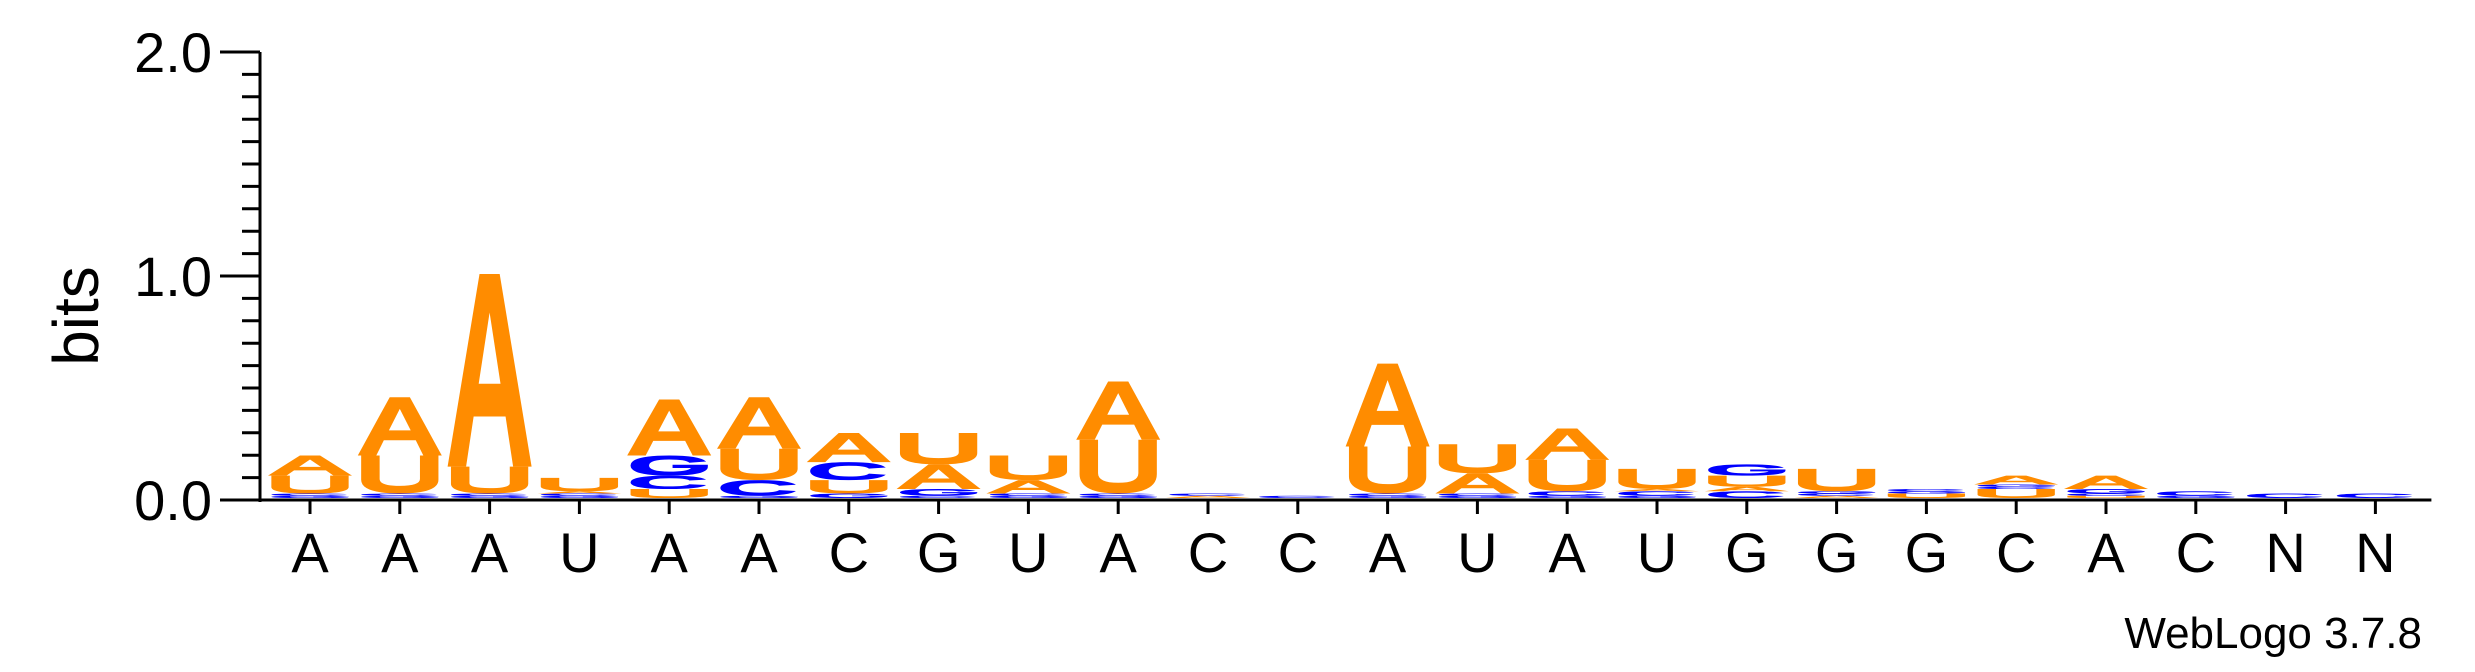 The height and width of the screenshot is (672, 2475). Describe the element at coordinates (76, 316) in the screenshot. I see `y-axis-title: bits` at that location.